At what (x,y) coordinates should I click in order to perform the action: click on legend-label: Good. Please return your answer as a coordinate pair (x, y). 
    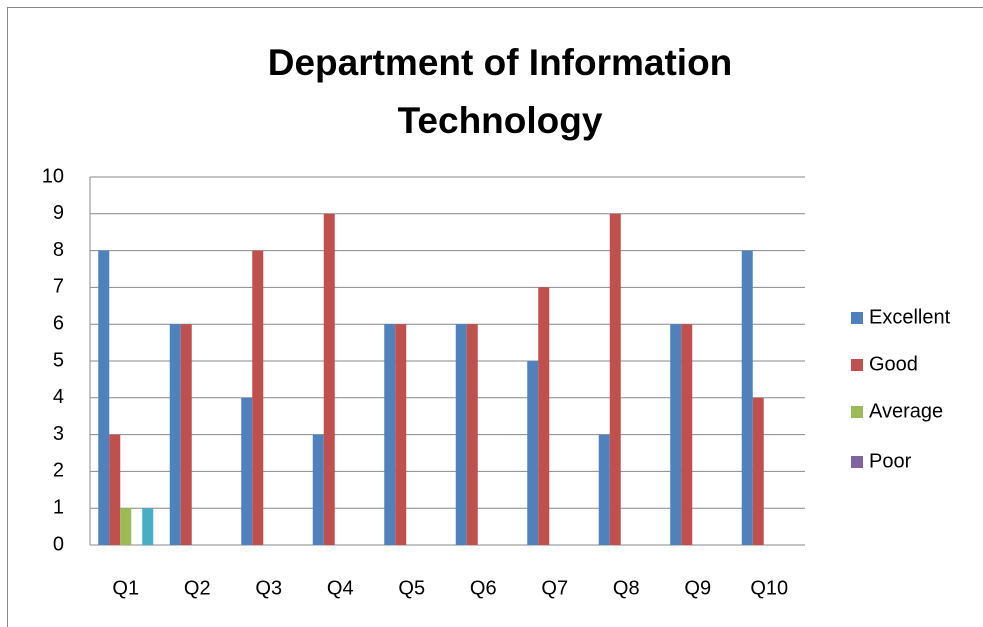
    Looking at the image, I should click on (893, 364).